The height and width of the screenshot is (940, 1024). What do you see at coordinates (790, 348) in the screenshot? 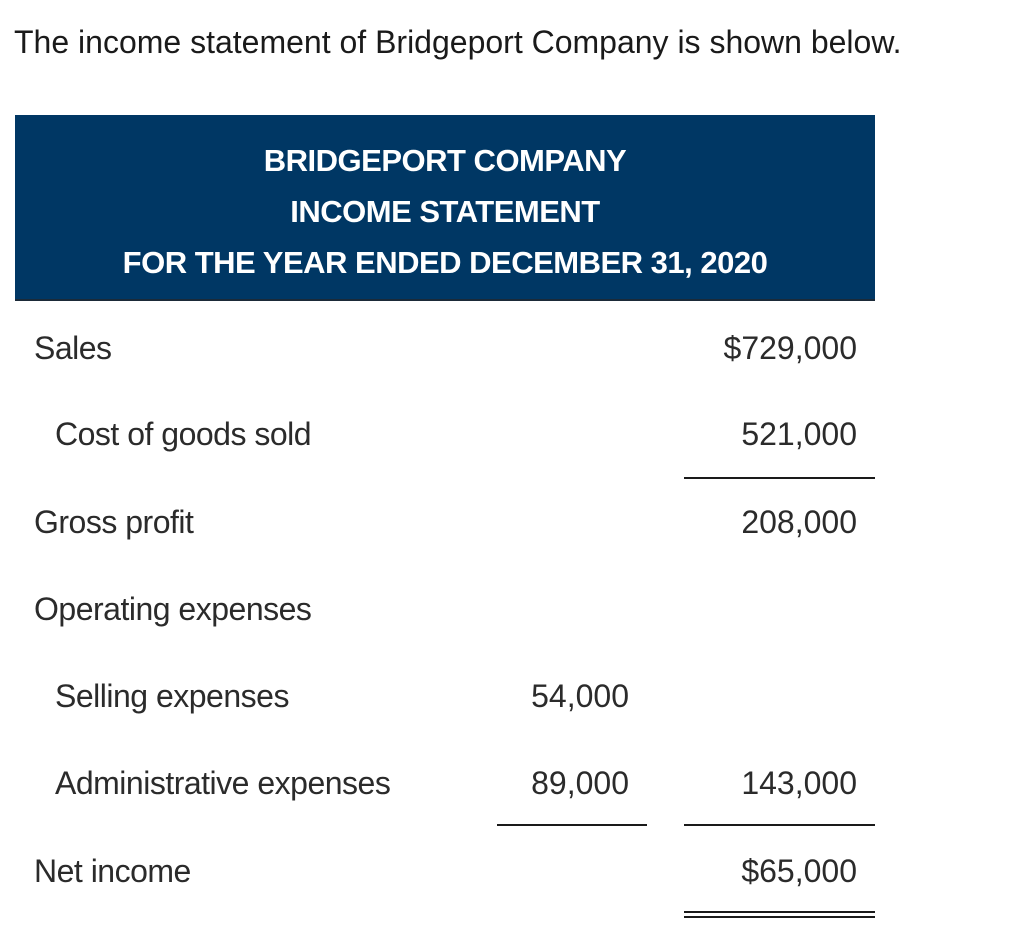
I see `amount-total: $729,000` at bounding box center [790, 348].